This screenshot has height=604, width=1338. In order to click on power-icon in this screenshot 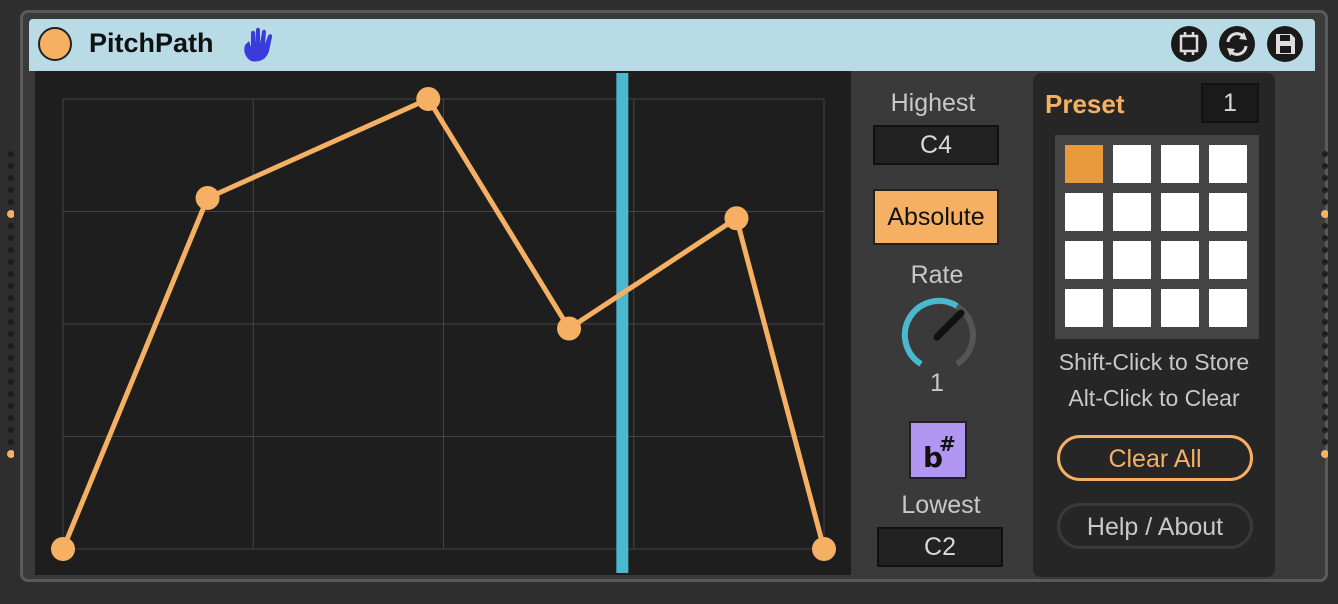, I will do `click(55, 44)`.